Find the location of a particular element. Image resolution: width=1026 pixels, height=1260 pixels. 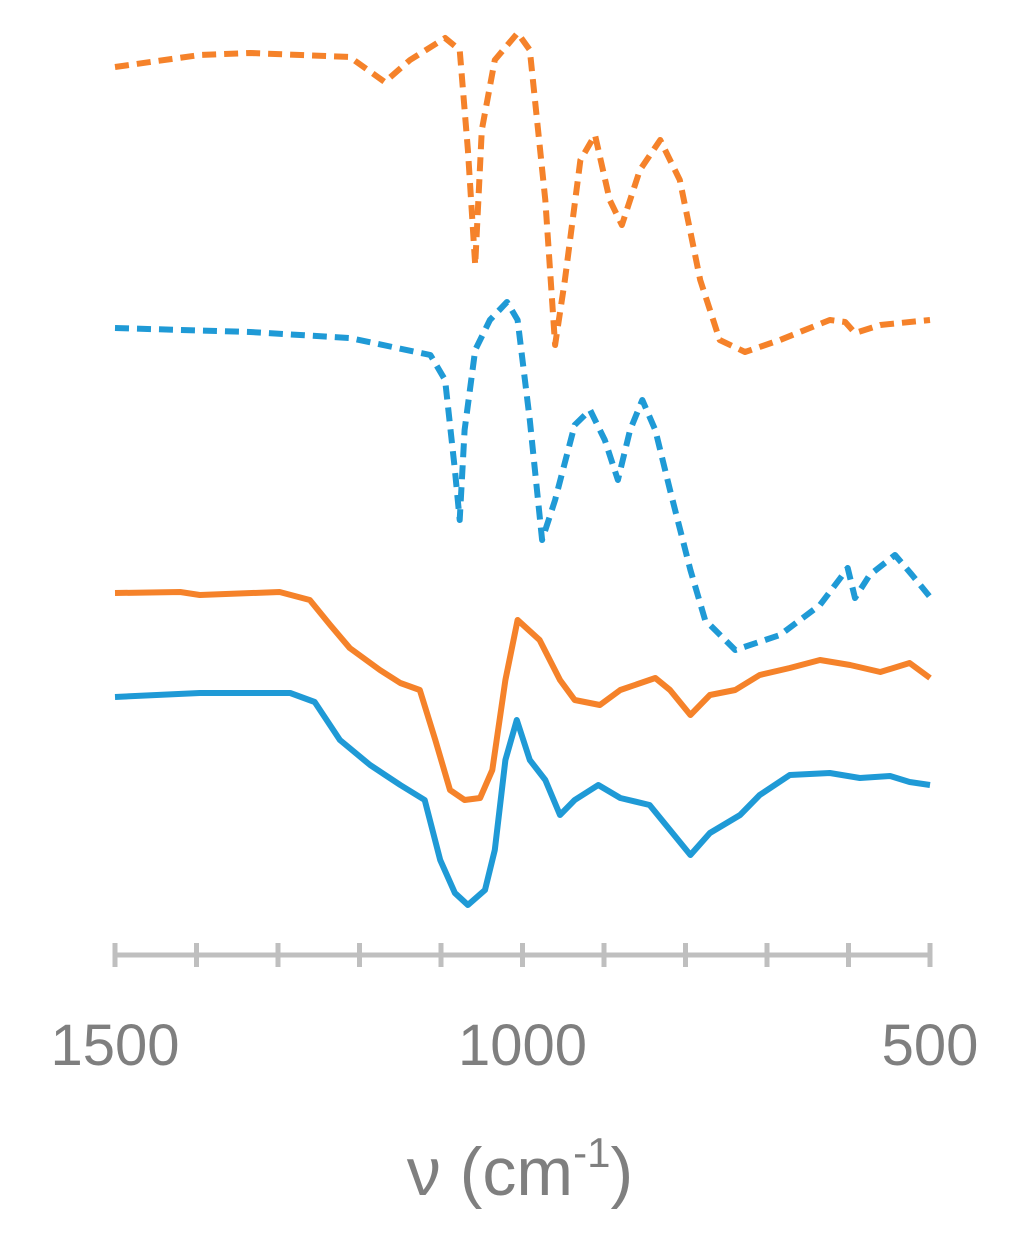

x-tick-label: 1500 is located at coordinates (114, 1045).